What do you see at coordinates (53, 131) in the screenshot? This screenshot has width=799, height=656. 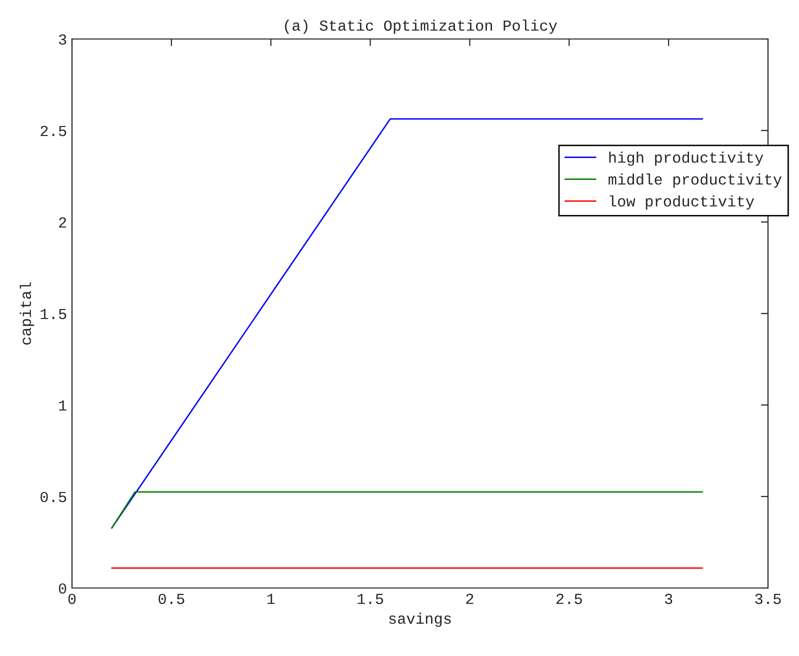 I see `y-tick-label: 2.5` at bounding box center [53, 131].